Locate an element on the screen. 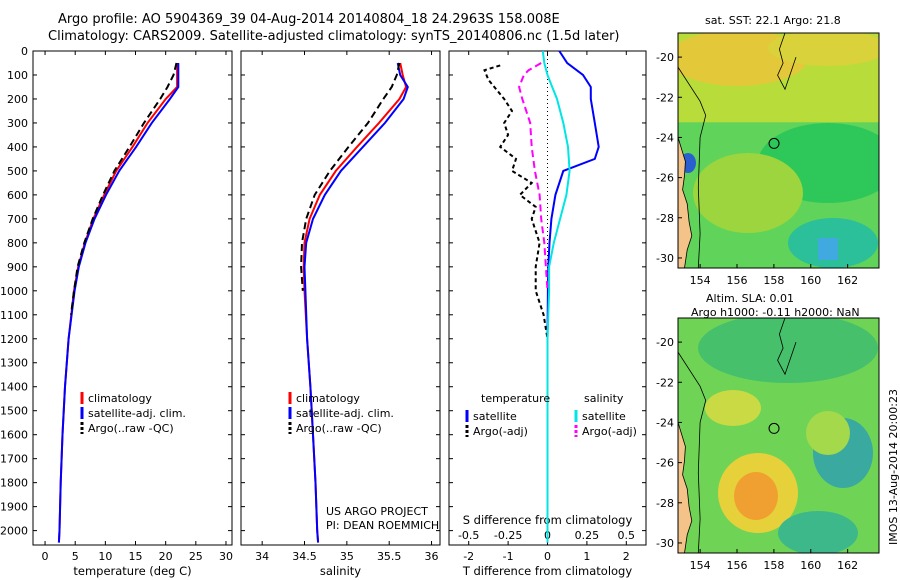  depth-tick-label: 400 is located at coordinates (17, 147).